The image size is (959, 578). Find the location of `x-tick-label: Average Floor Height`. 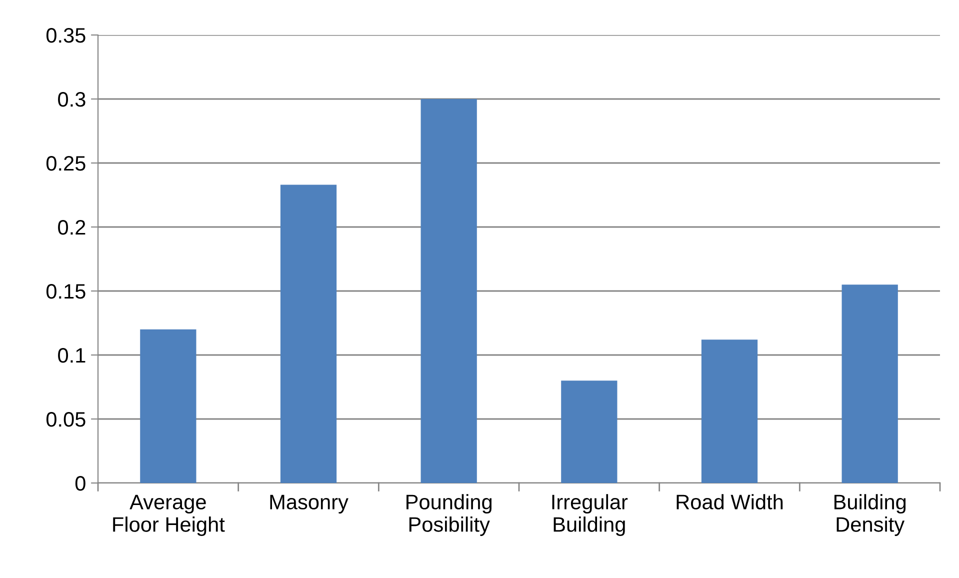

x-tick-label: Average Floor Height is located at coordinates (169, 515).